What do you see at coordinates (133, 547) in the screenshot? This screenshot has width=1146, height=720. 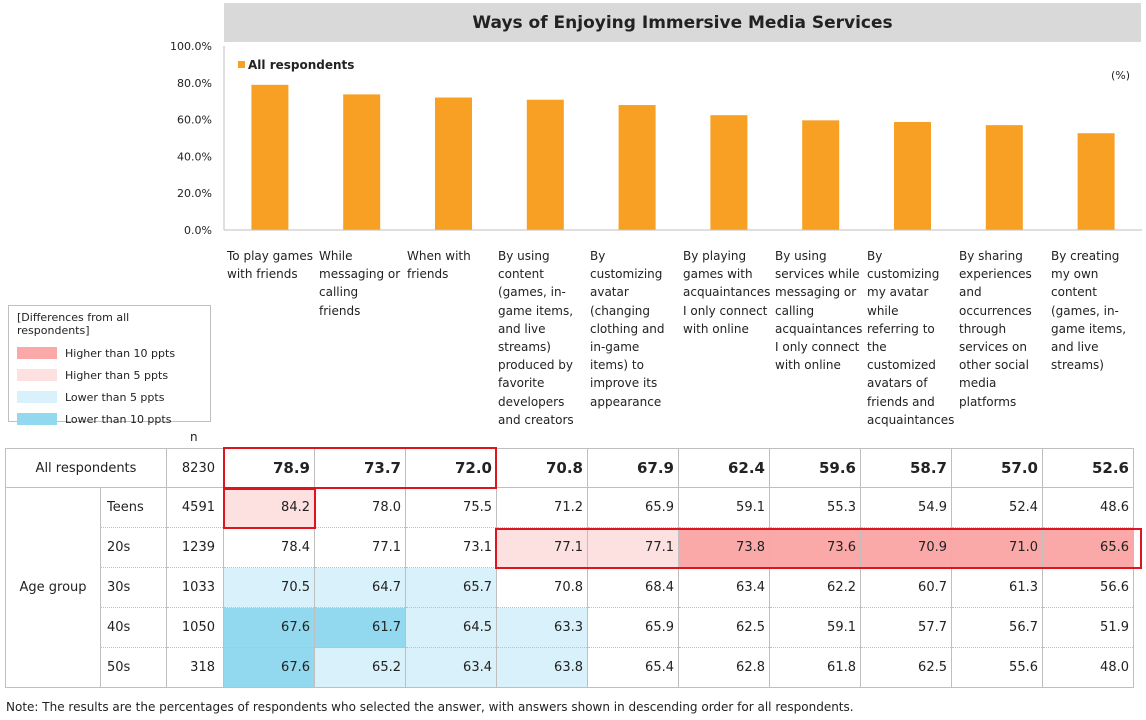 I see `row-label: 20s` at bounding box center [133, 547].